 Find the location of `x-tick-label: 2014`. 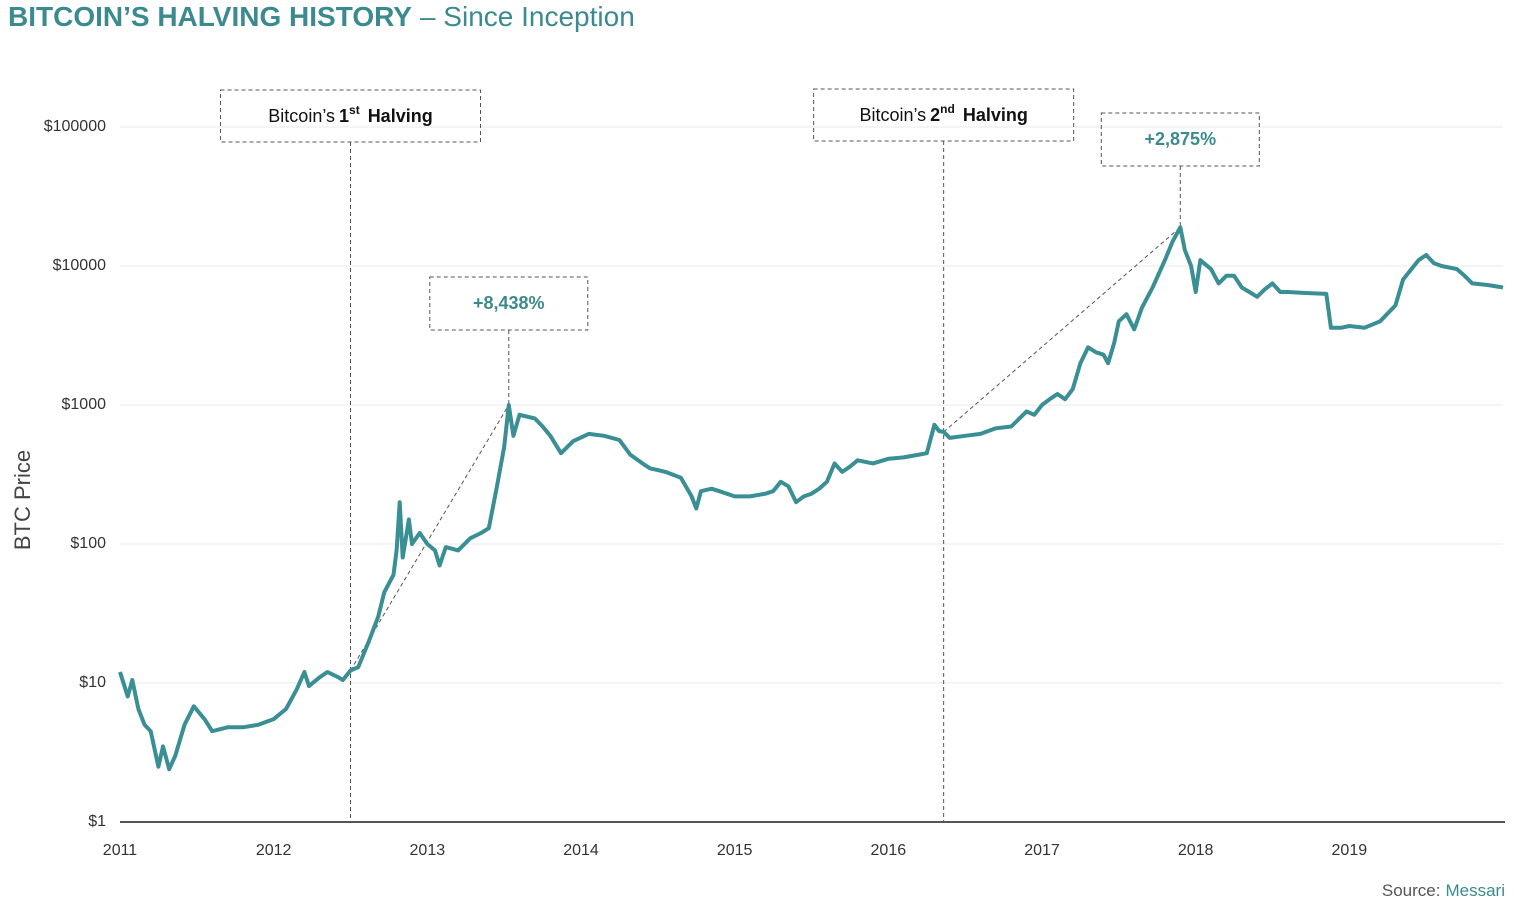

x-tick-label: 2014 is located at coordinates (581, 850).